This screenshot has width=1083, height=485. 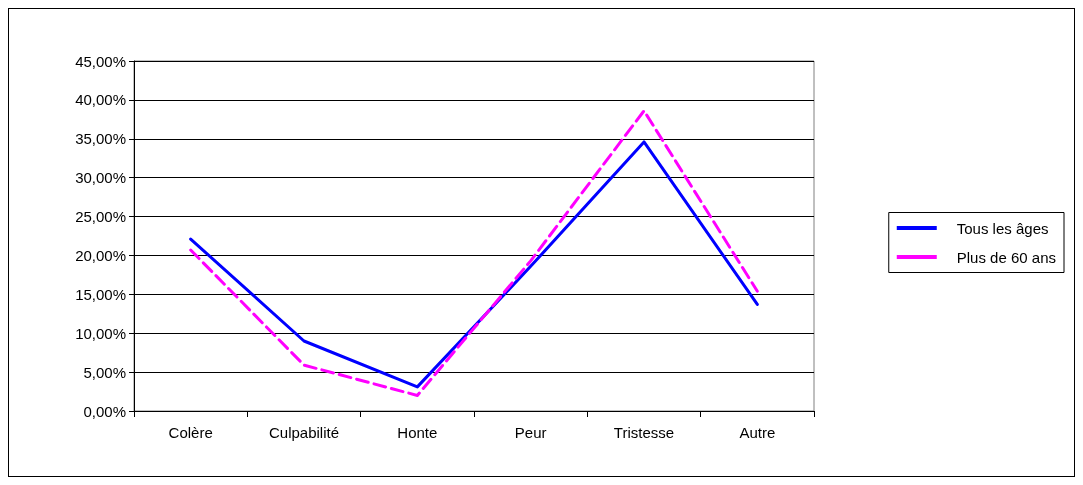 I want to click on y-tick-label: 45,00%, so click(x=100, y=61).